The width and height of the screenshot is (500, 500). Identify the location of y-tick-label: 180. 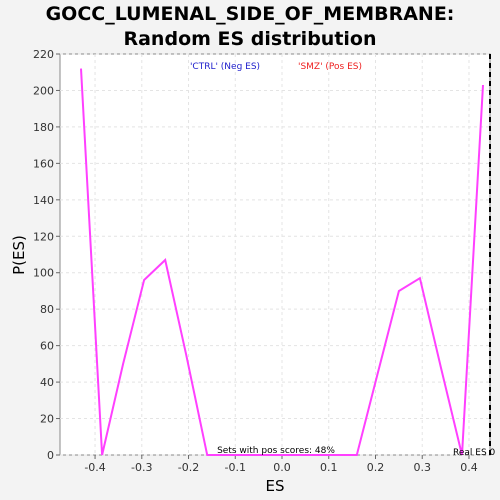
(43, 127).